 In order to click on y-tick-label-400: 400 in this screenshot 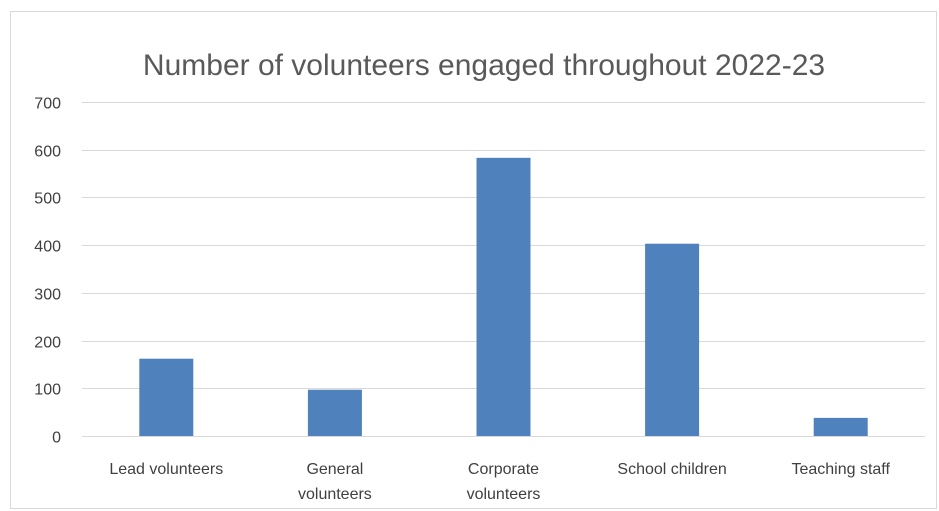, I will do `click(47, 247)`.